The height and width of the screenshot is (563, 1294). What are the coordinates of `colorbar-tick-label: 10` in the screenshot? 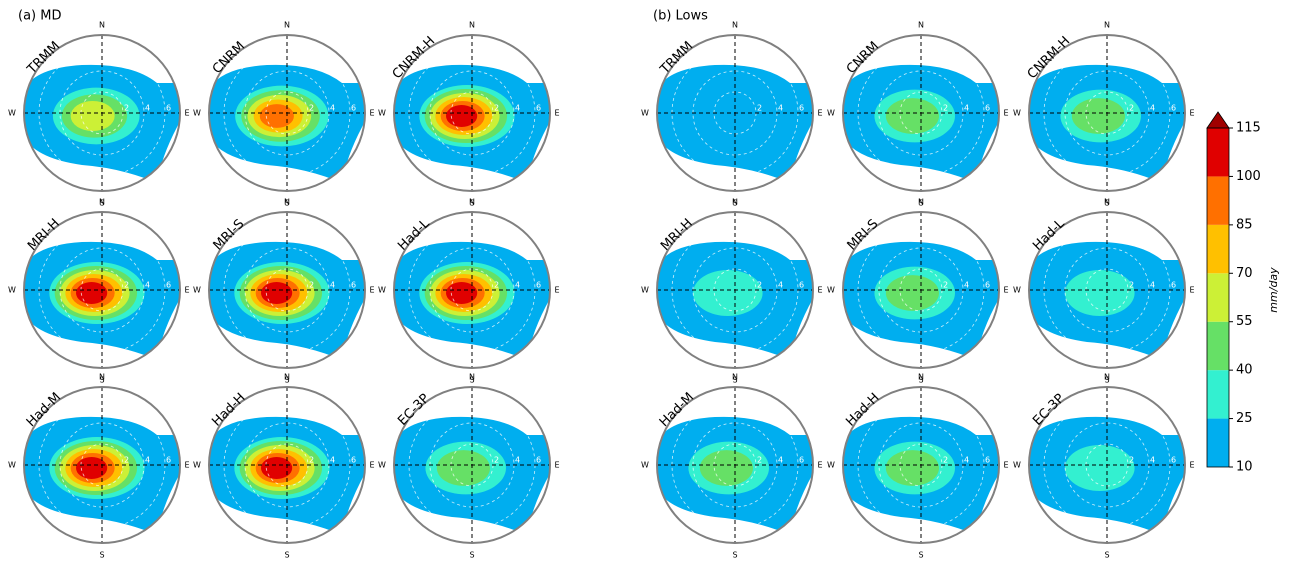 It's located at (1244, 467).